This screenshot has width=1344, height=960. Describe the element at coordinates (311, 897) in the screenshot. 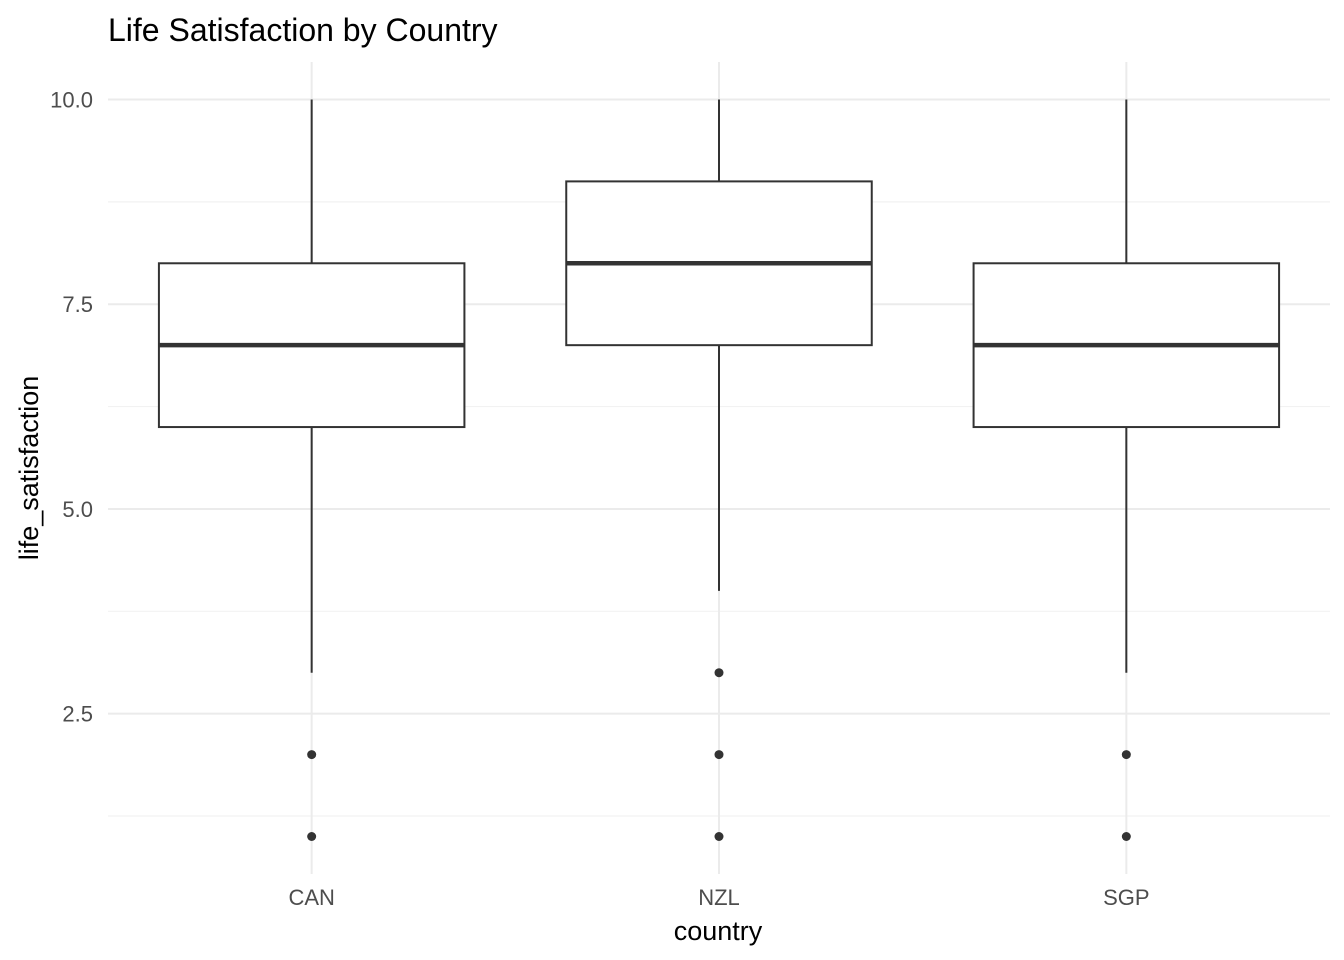

I see `x-tick-label-can: CAN` at that location.